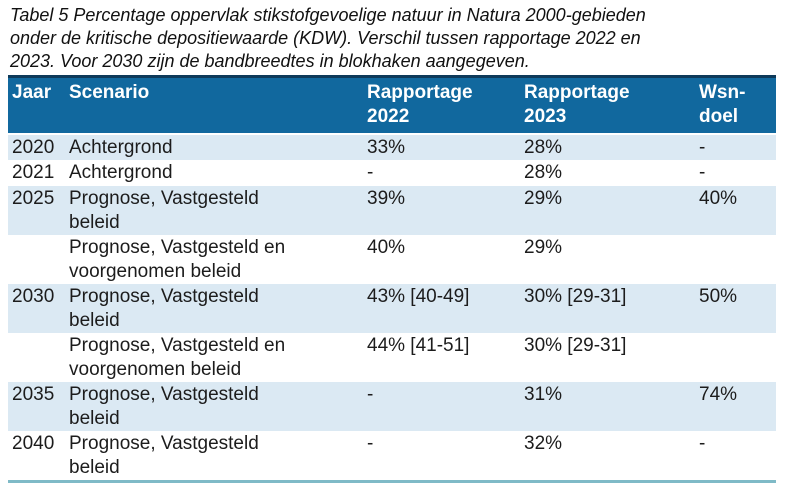  Describe the element at coordinates (735, 406) in the screenshot. I see `cell-wsn-doel: 74%` at that location.